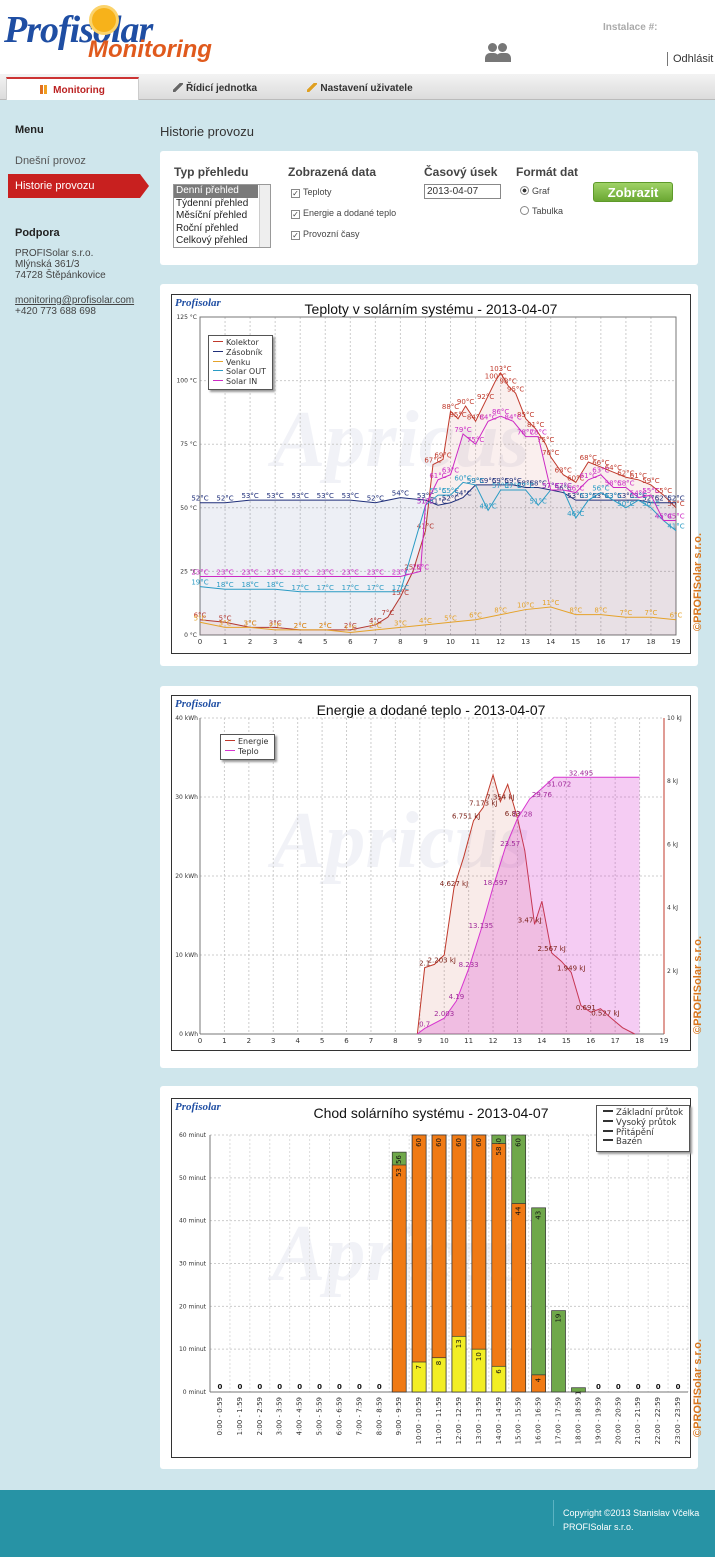 The image size is (715, 1557). I want to click on bar-value-label: 56, so click(399, 1159).